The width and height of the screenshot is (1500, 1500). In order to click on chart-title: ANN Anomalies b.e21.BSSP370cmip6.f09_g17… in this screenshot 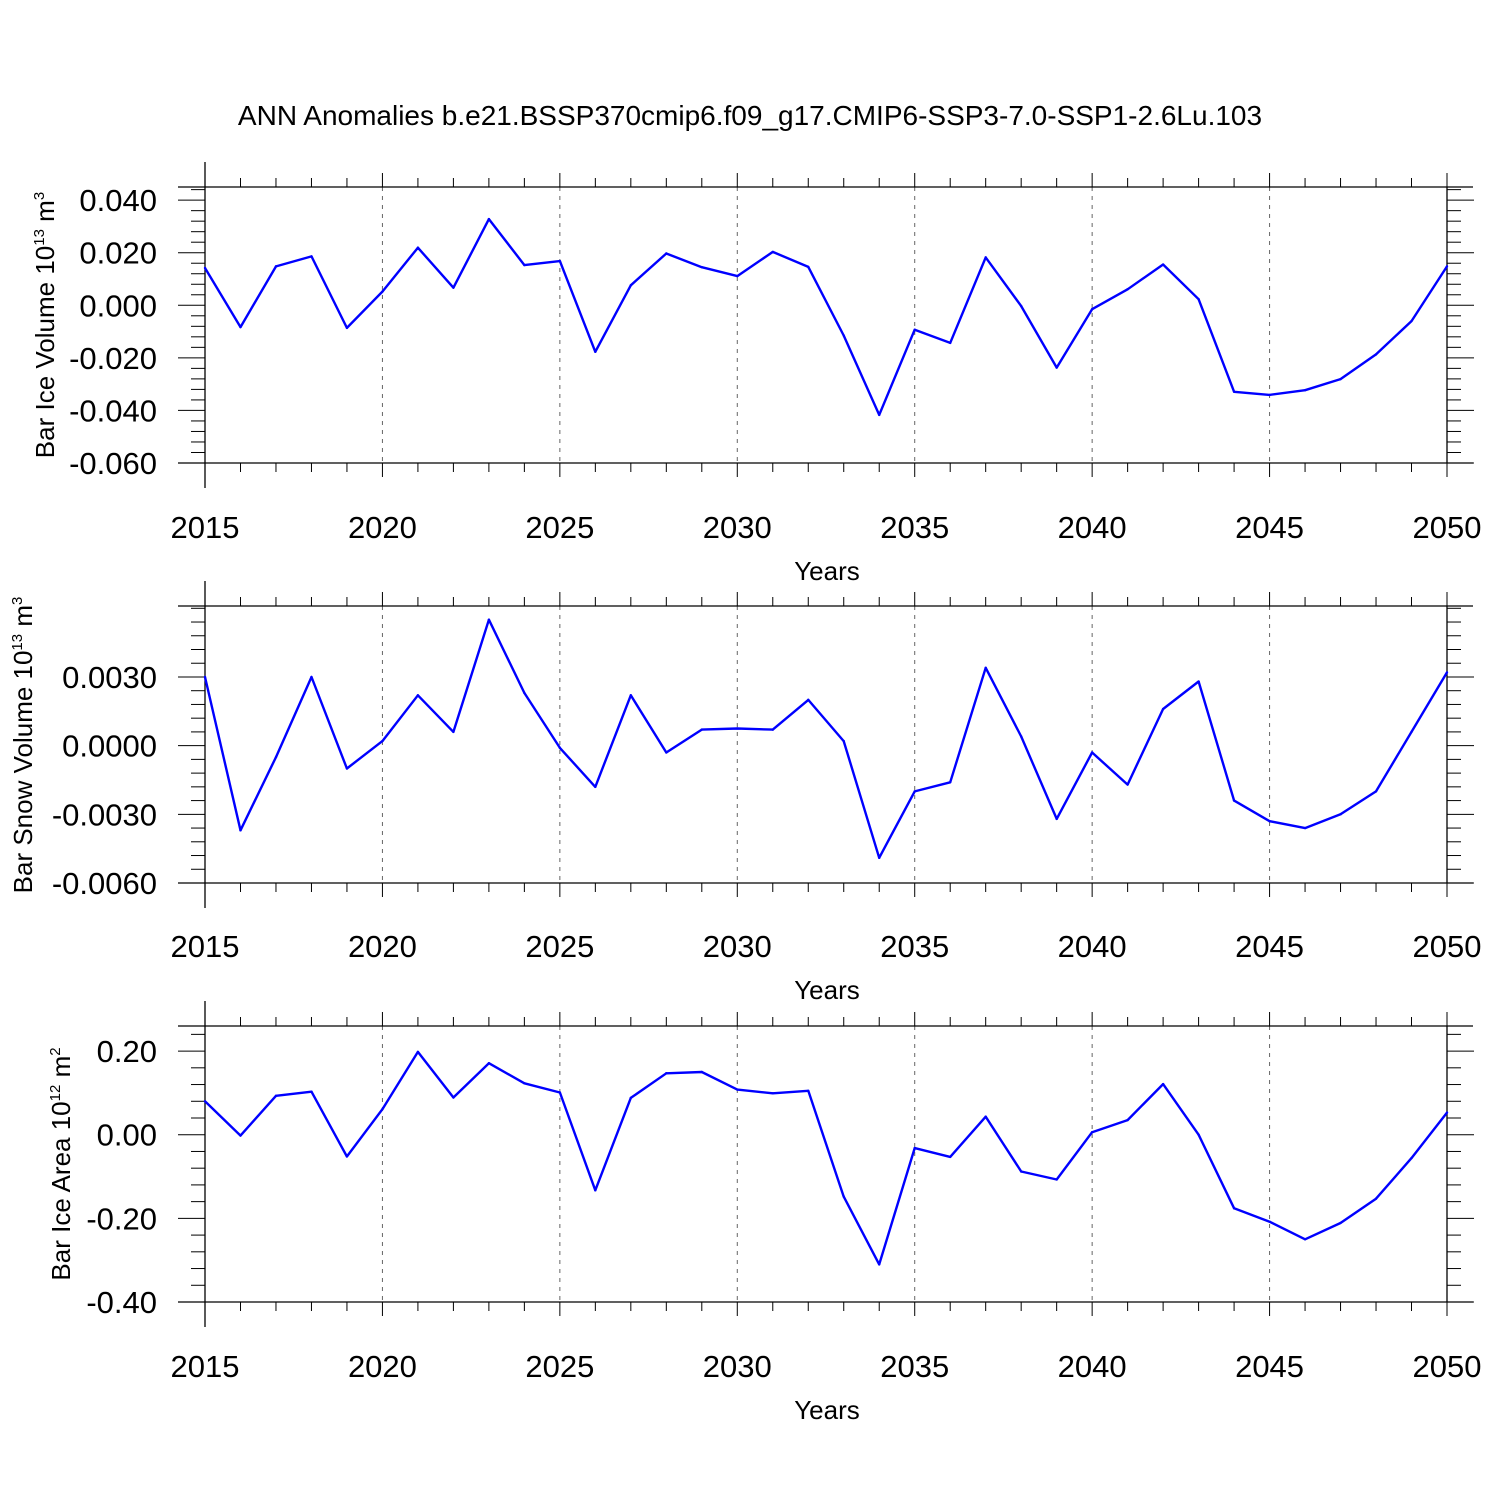, I will do `click(750, 115)`.